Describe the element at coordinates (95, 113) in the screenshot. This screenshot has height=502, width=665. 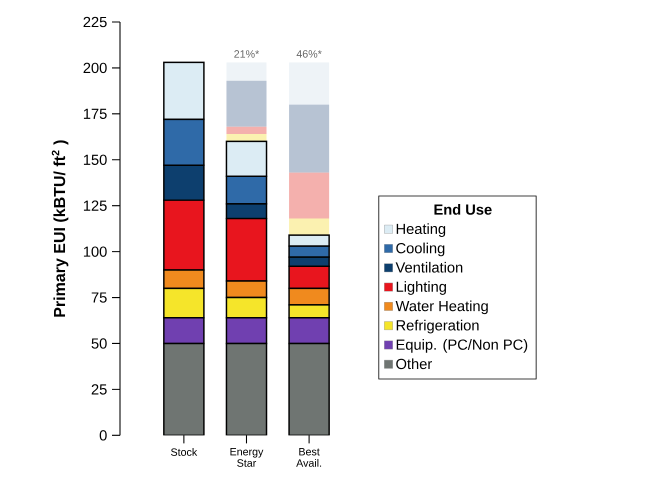
I see `y-tick-label: 175` at that location.